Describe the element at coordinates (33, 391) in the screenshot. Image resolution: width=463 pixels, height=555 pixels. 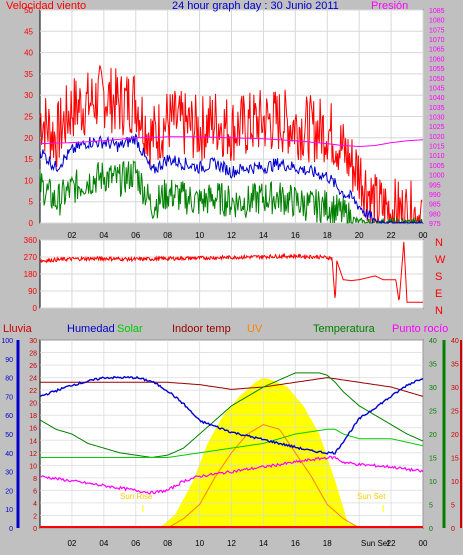
I see `humidity-side-tick-label: 22` at that location.